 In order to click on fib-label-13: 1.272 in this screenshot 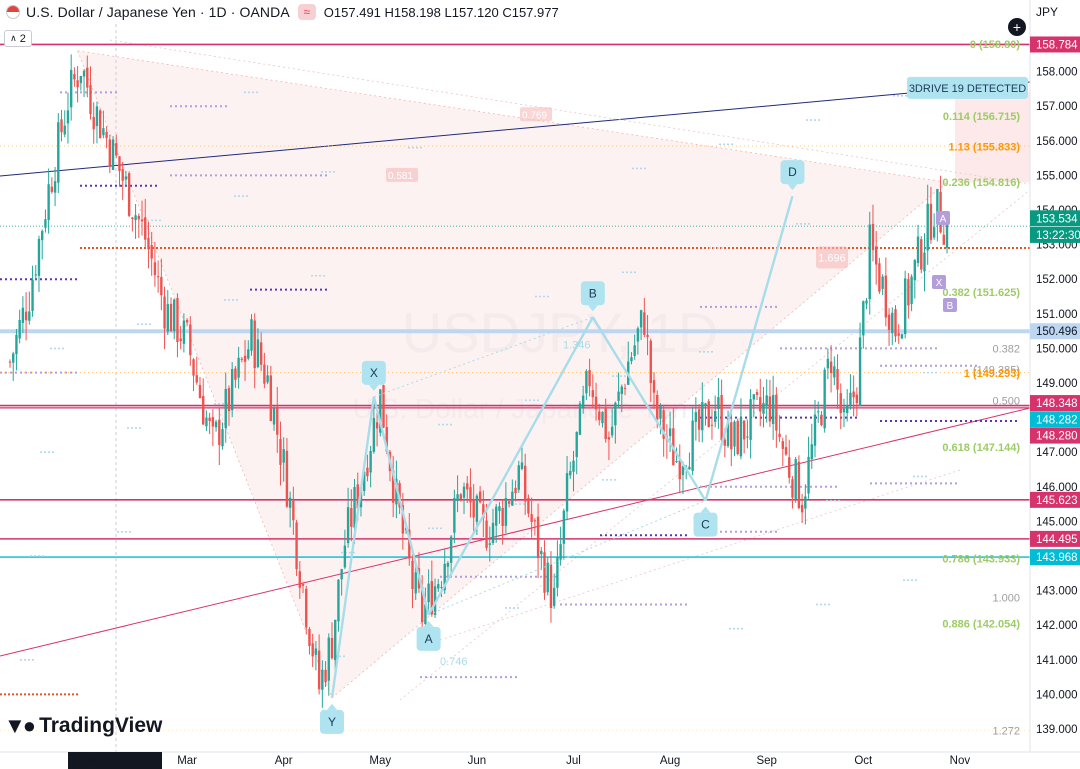, I will do `click(1006, 732)`.